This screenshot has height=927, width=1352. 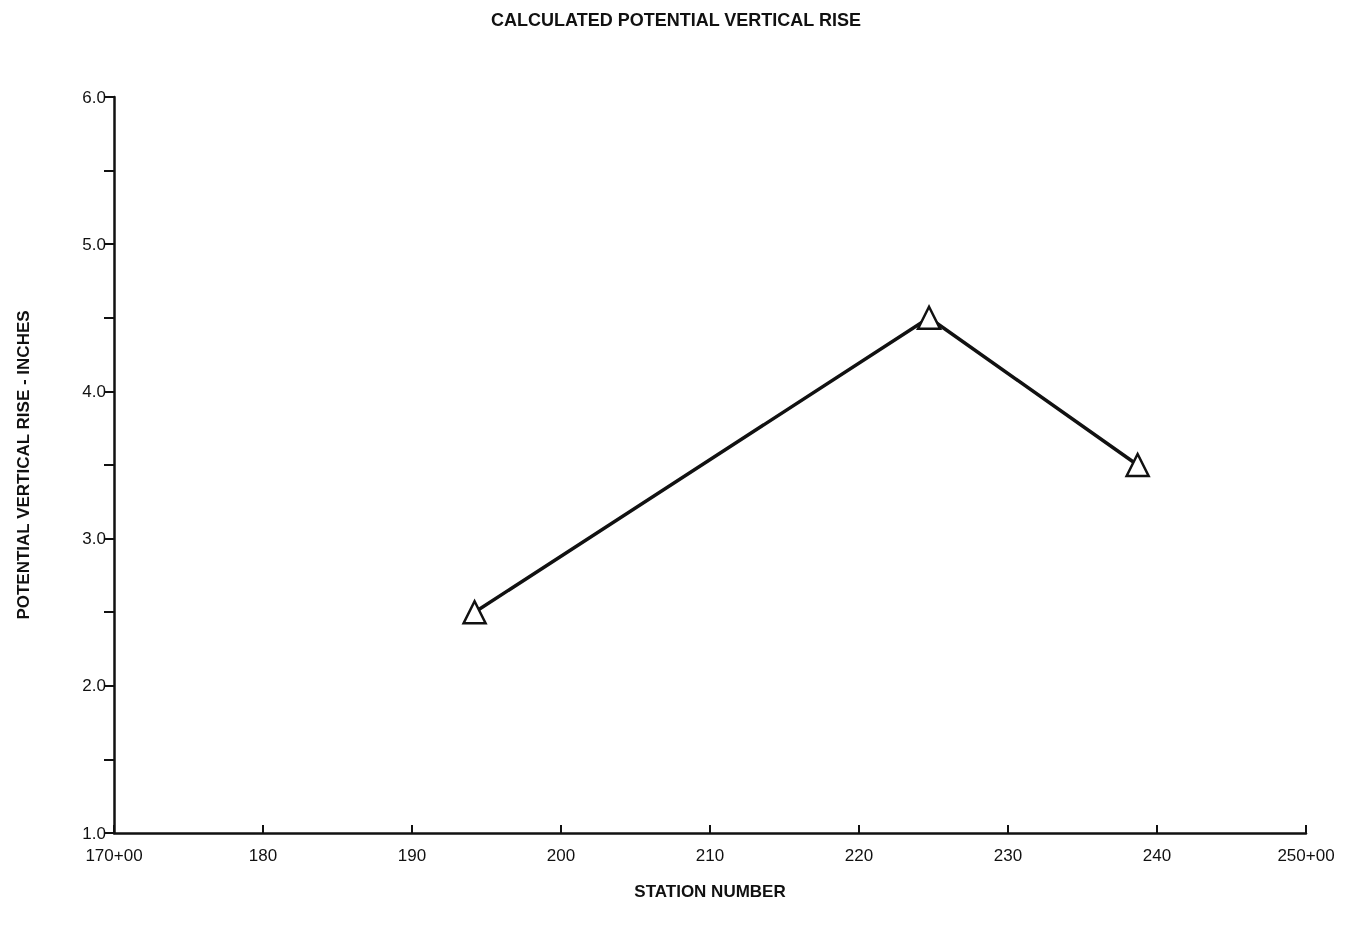 What do you see at coordinates (94, 686) in the screenshot?
I see `y-tick-label: 2.0` at bounding box center [94, 686].